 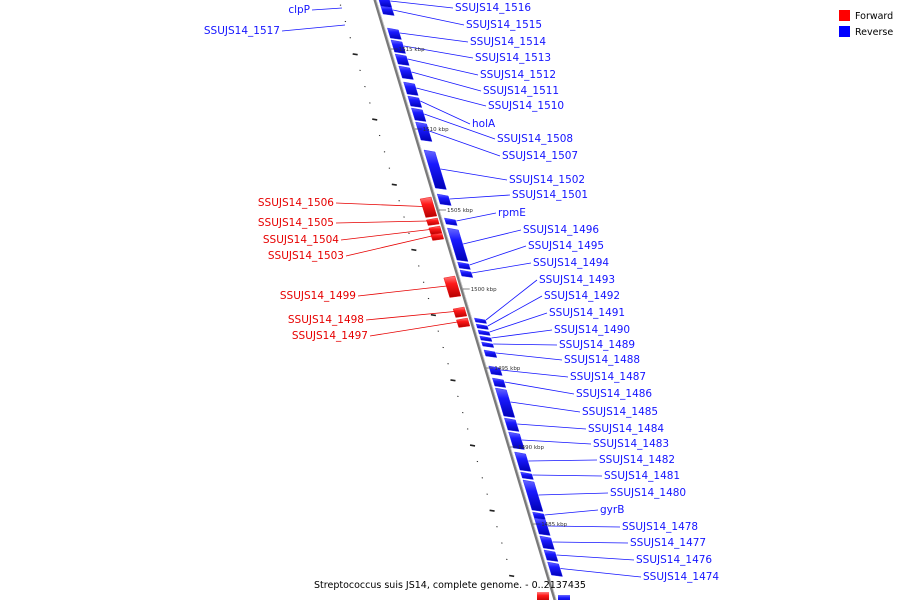 I want to click on gene-label-ssujs14_1489: SSUJS14_1489, so click(x=597, y=345).